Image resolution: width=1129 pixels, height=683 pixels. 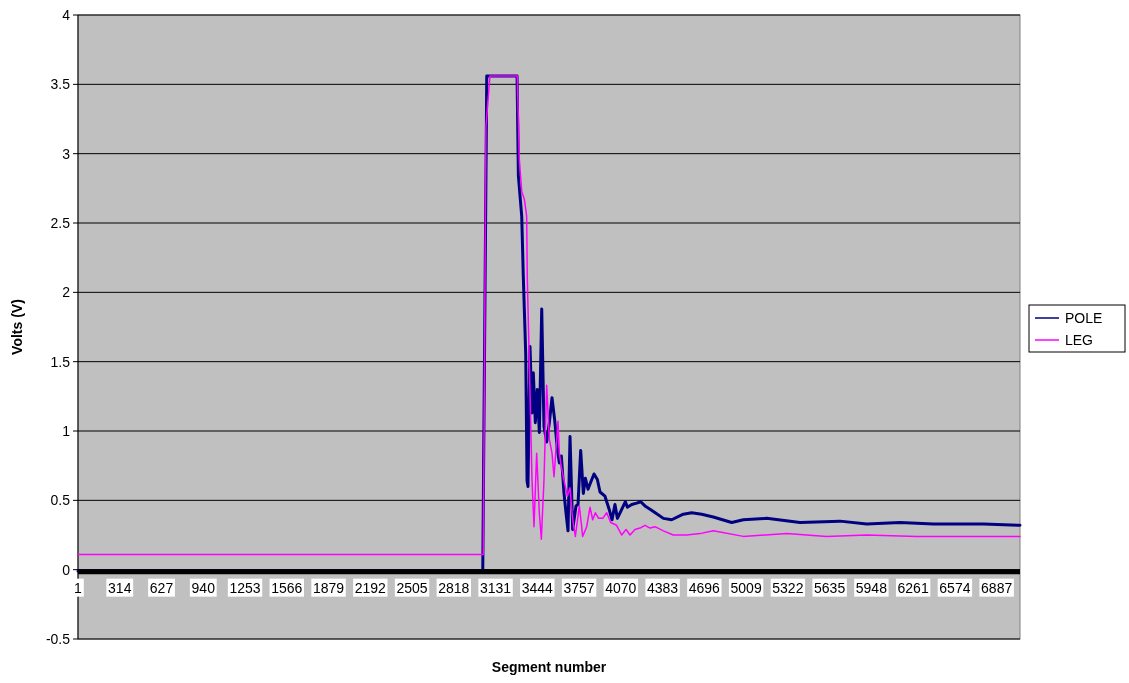 I want to click on x-tick-label: 5948, so click(x=871, y=587).